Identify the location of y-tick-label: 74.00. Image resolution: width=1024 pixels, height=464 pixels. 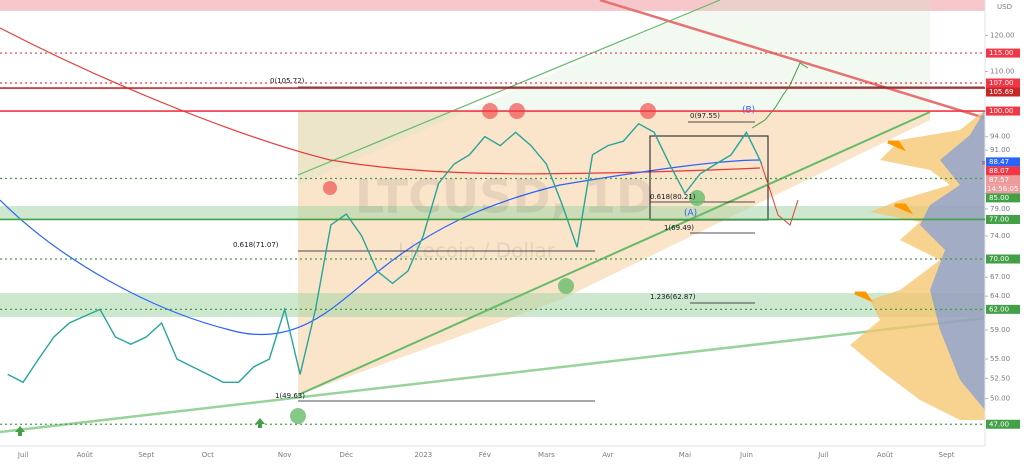
(1000, 236).